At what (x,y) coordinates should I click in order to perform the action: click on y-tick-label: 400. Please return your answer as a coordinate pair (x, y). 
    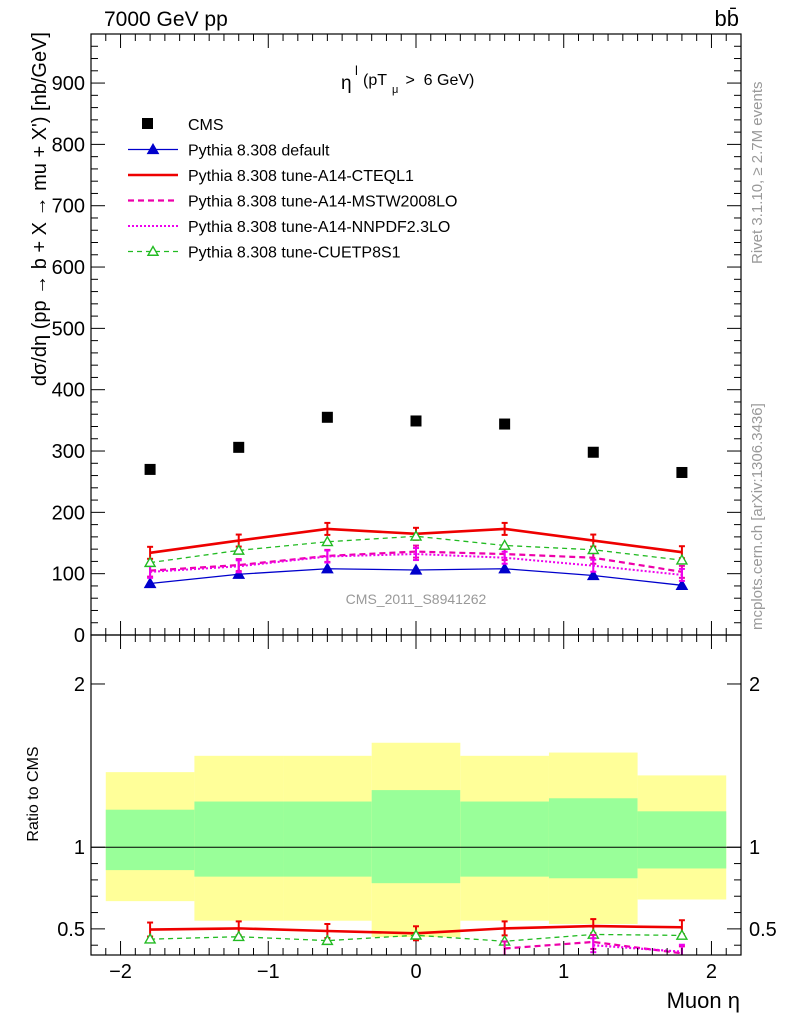
    Looking at the image, I should click on (68, 391).